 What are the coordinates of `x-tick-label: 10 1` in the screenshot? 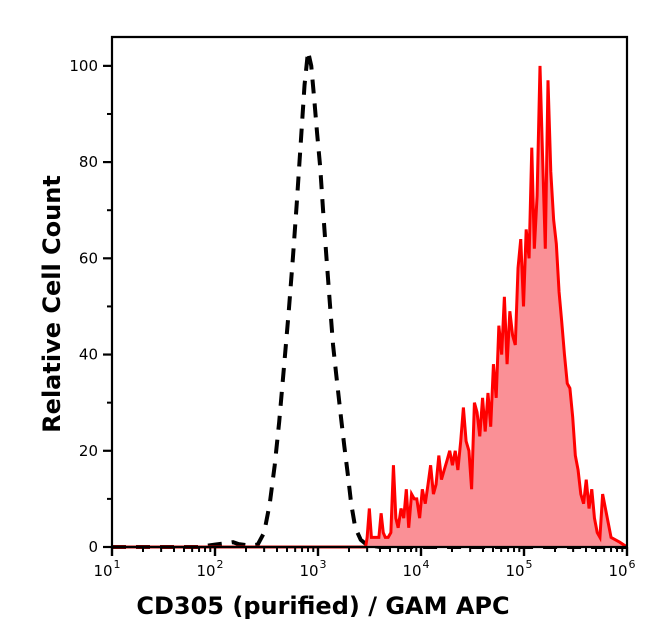 It's located at (106, 569).